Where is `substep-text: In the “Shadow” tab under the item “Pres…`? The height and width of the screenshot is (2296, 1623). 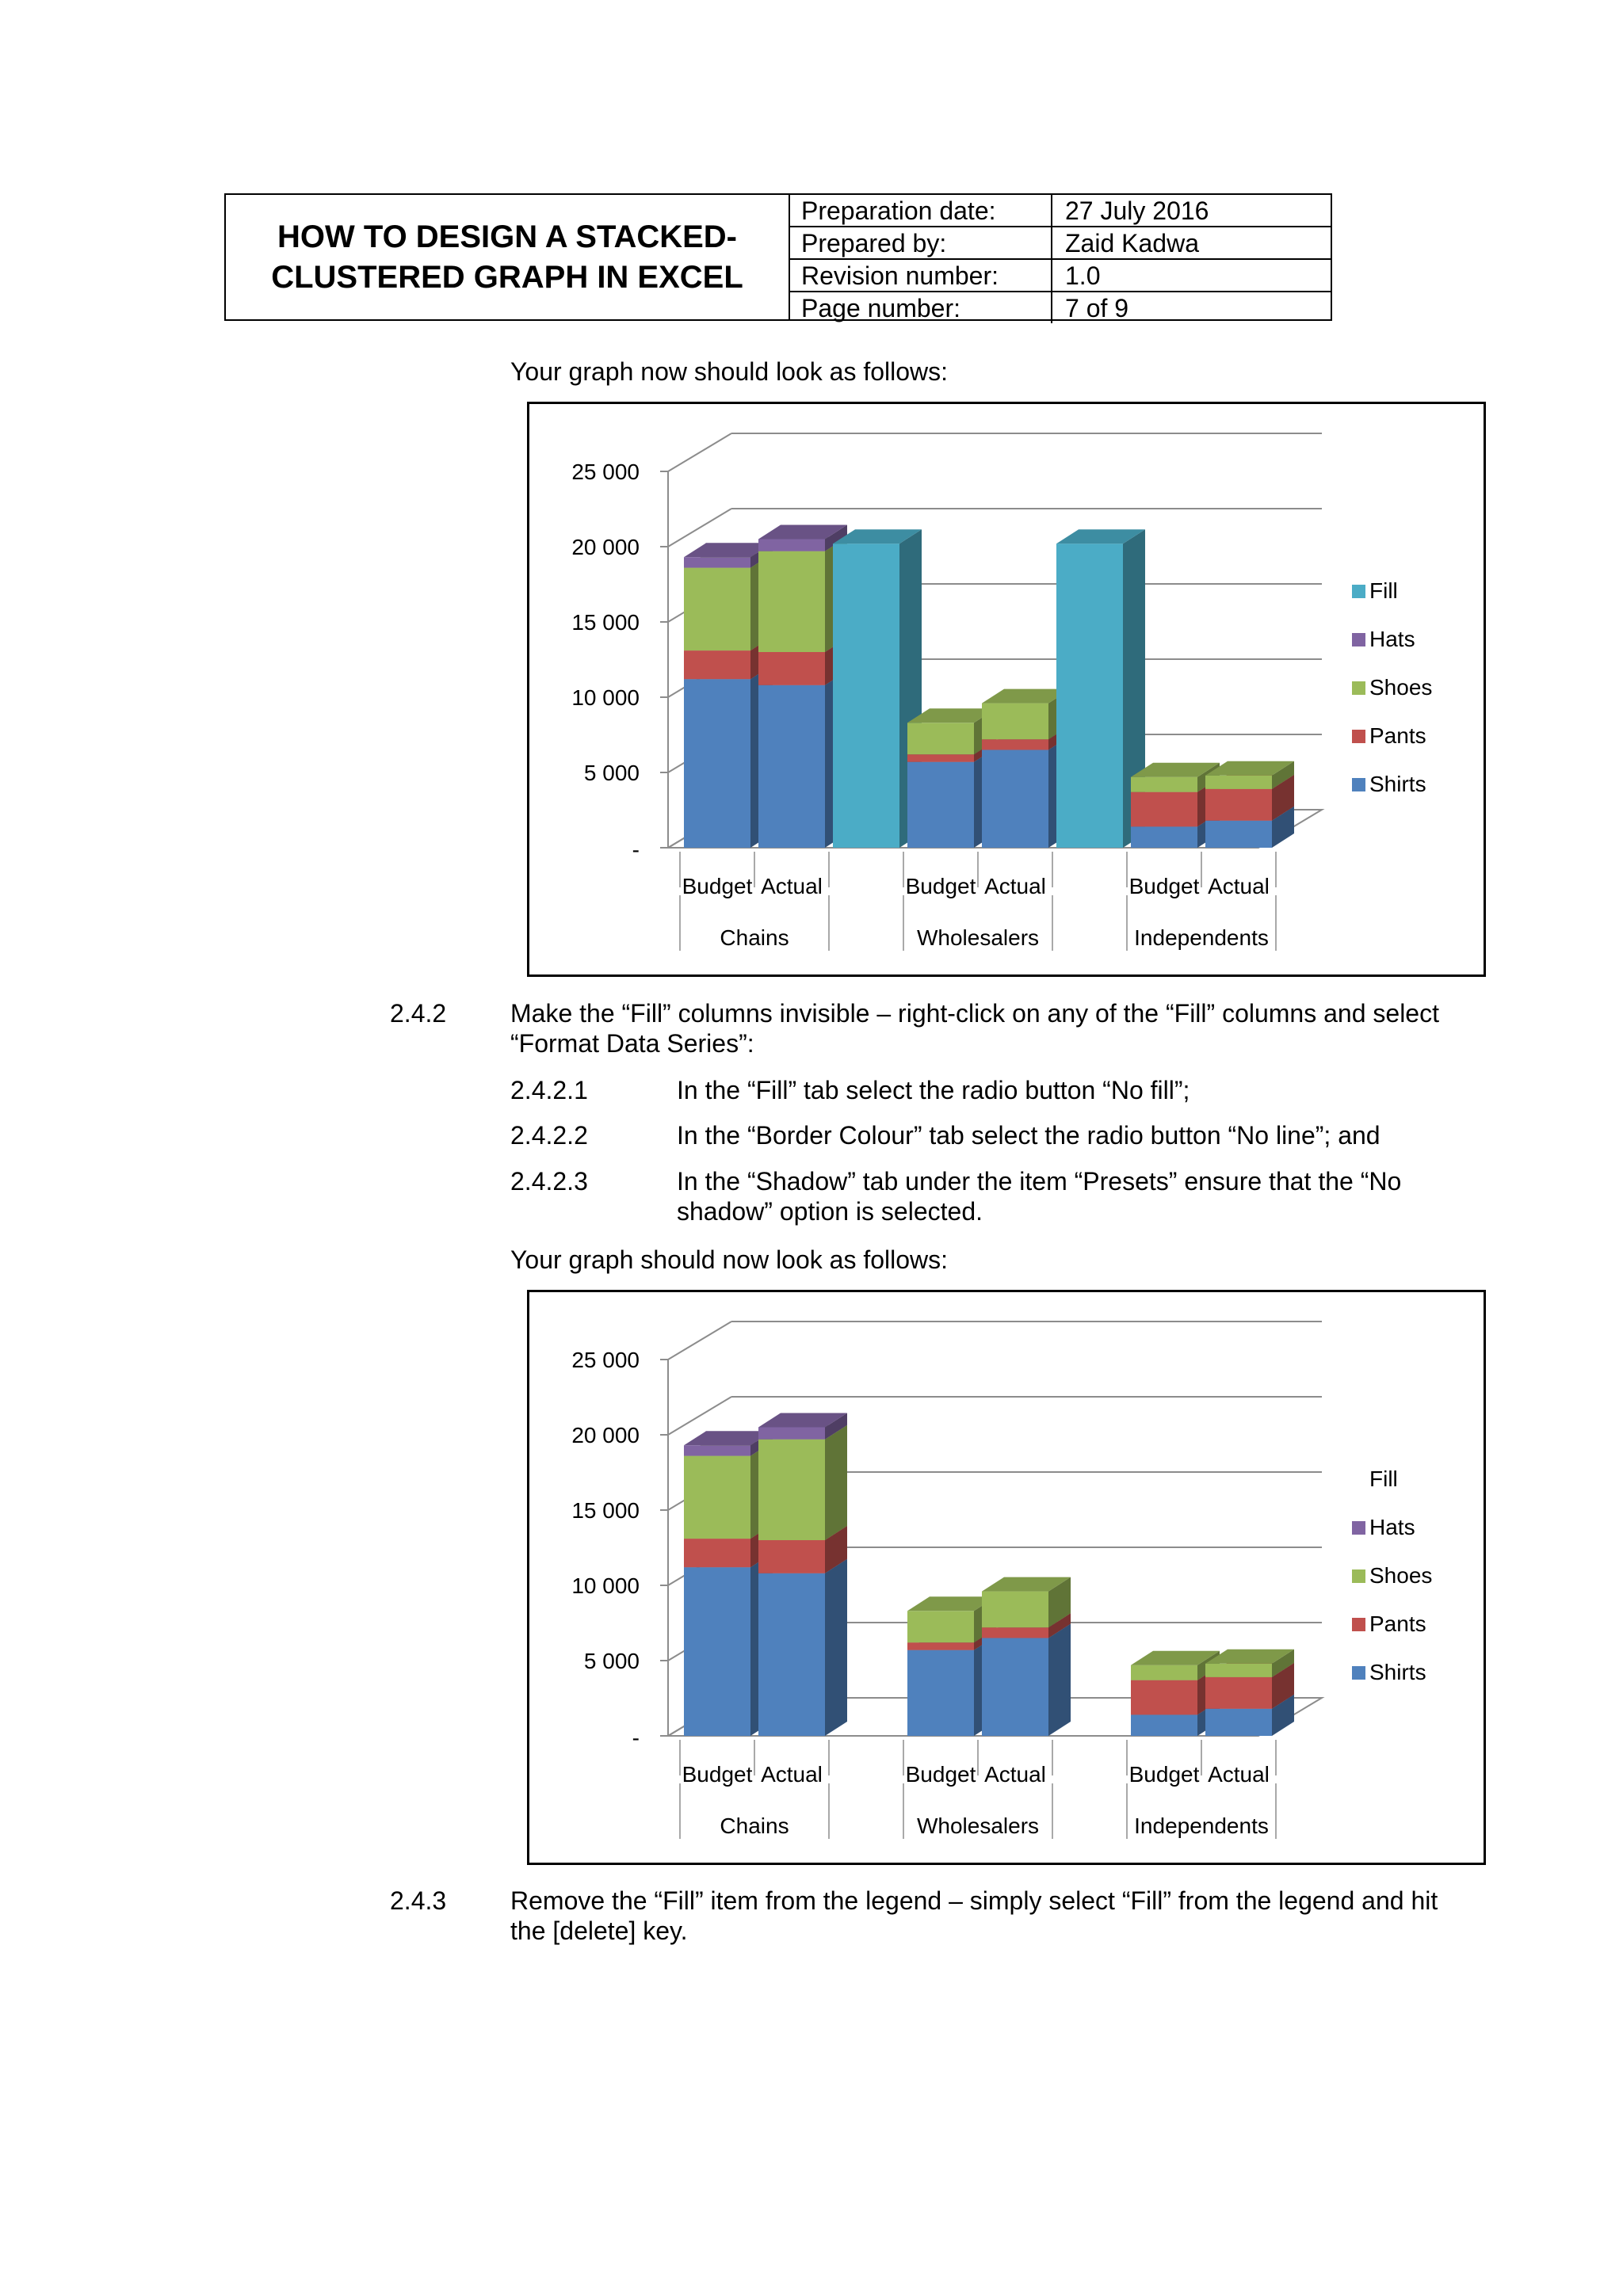 substep-text: In the “Shadow” tab under the item “Pres… is located at coordinates (1039, 1181).